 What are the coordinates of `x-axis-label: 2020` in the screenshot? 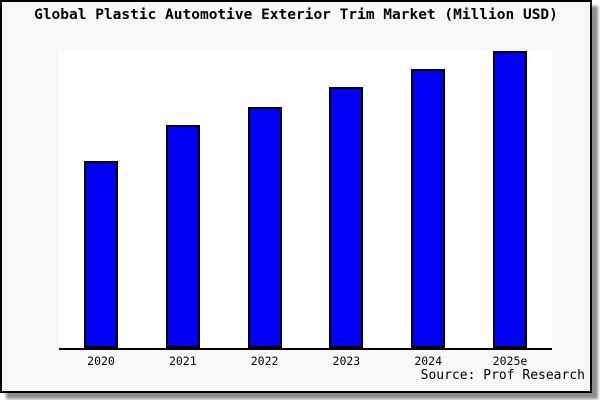 It's located at (101, 361).